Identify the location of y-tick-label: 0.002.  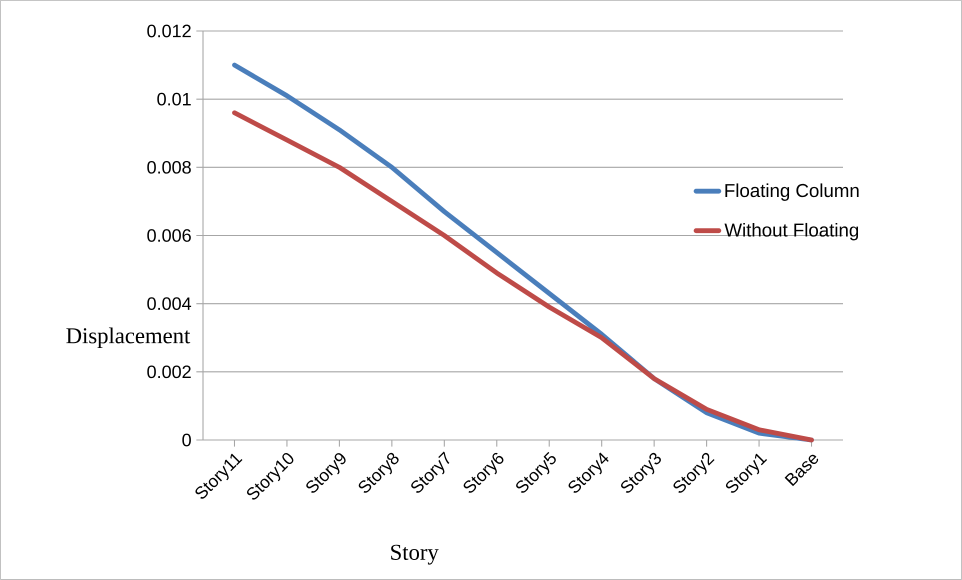
(169, 371).